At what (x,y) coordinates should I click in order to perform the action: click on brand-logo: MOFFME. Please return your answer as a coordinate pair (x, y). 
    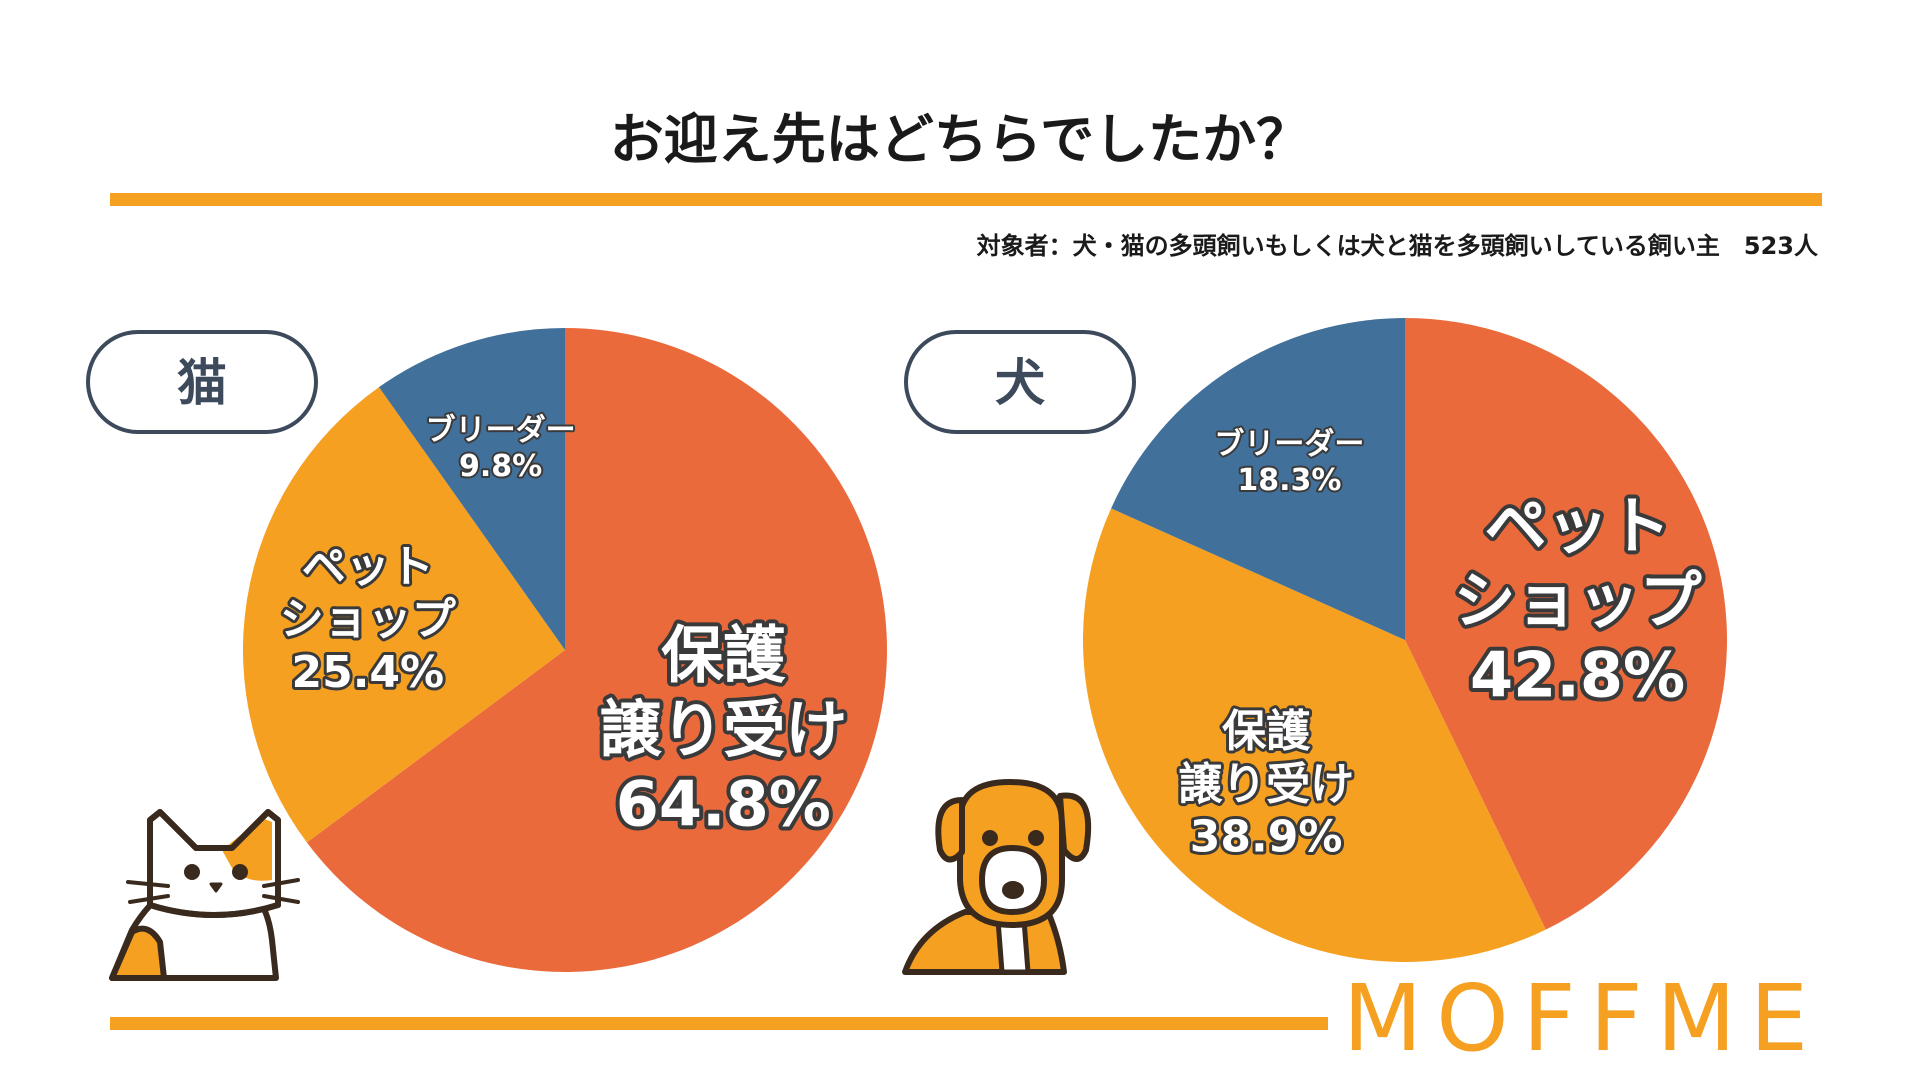
    Looking at the image, I should click on (1582, 1018).